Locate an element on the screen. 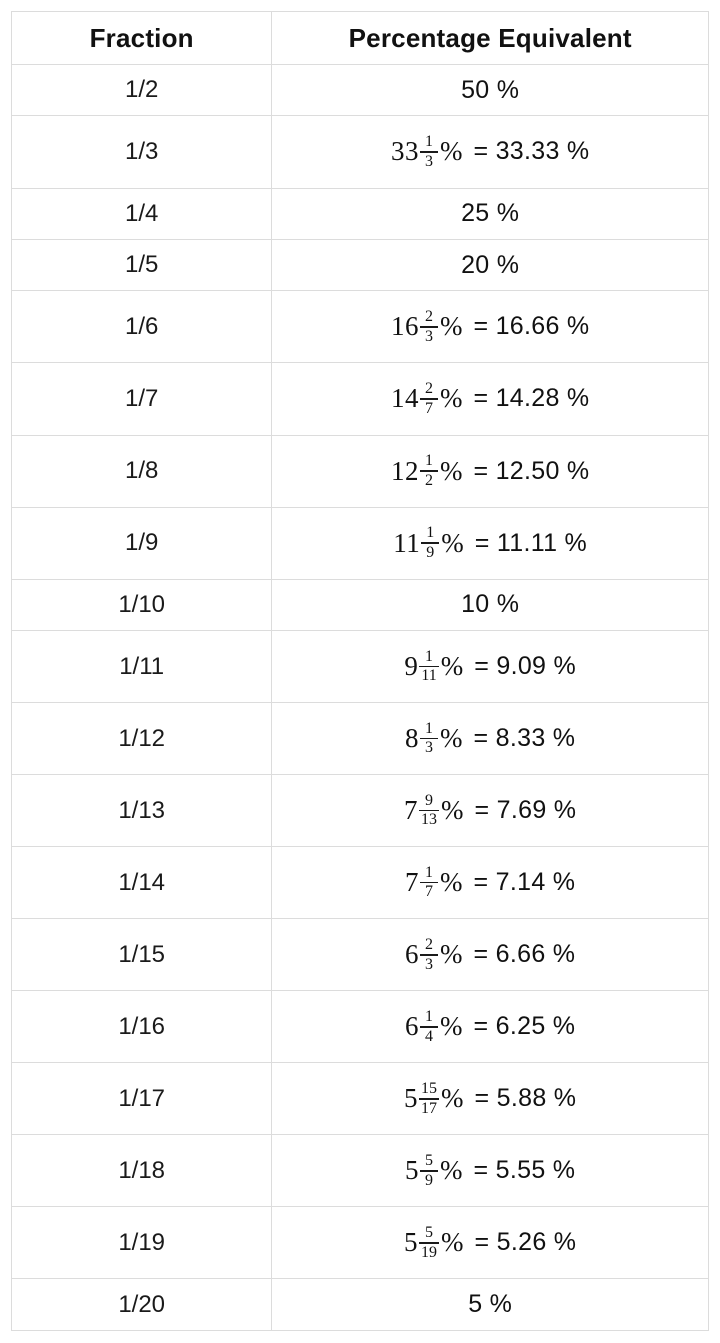  percentage-value: 25 % is located at coordinates (490, 213).